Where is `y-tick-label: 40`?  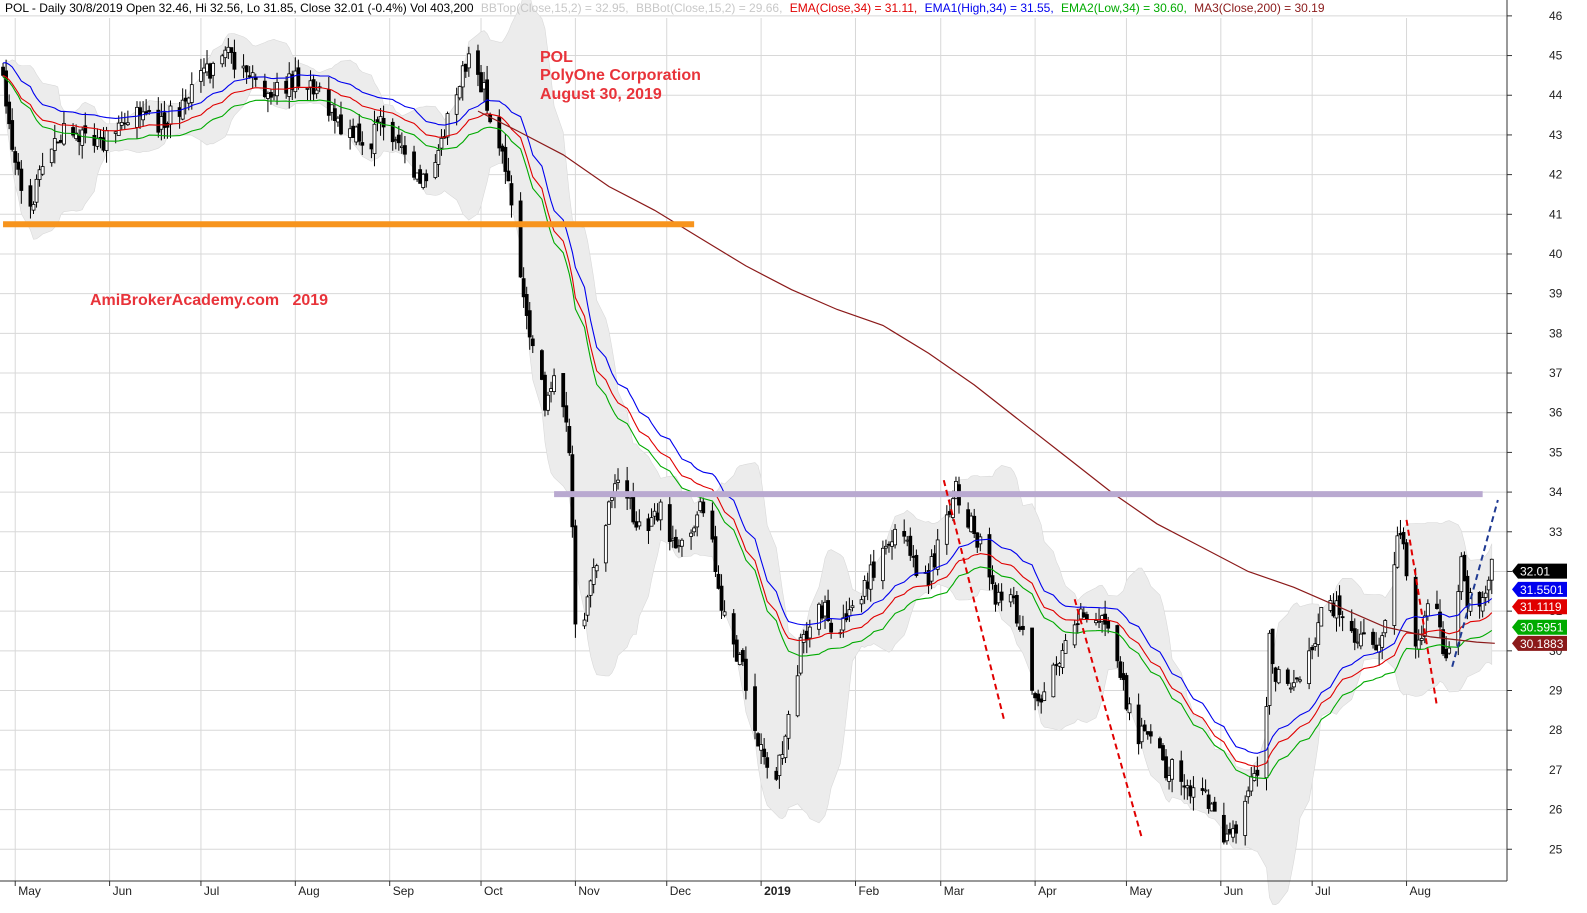
y-tick-label: 40 is located at coordinates (1556, 254).